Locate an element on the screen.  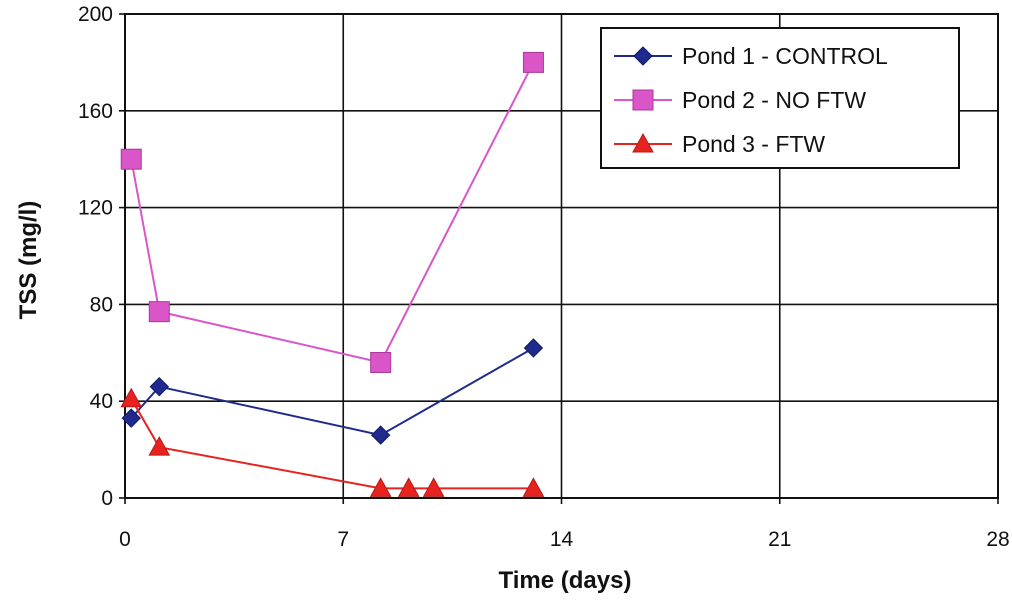
x-tick-label: 7 is located at coordinates (343, 539).